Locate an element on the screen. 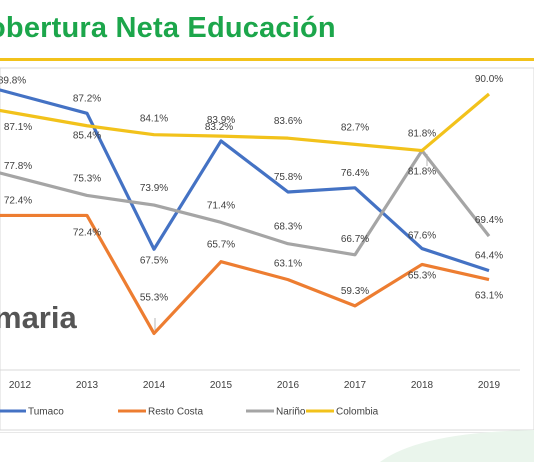 This screenshot has width=534, height=462. data-label: 90.0% is located at coordinates (489, 79).